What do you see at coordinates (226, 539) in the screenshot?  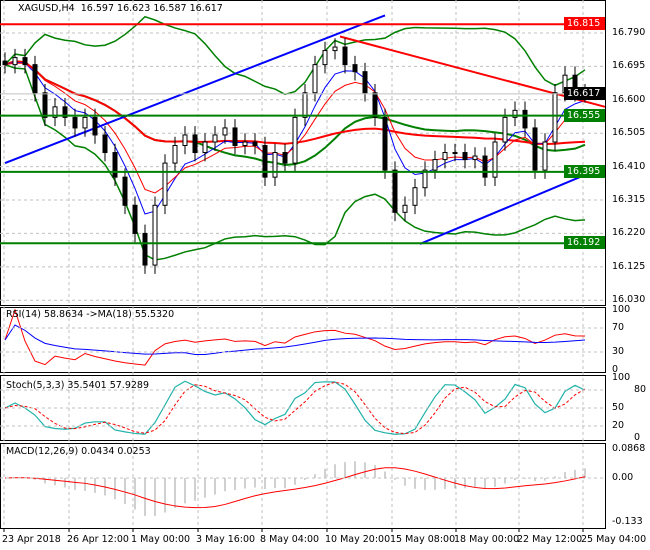 I see `time-label: 3 May 16:00` at bounding box center [226, 539].